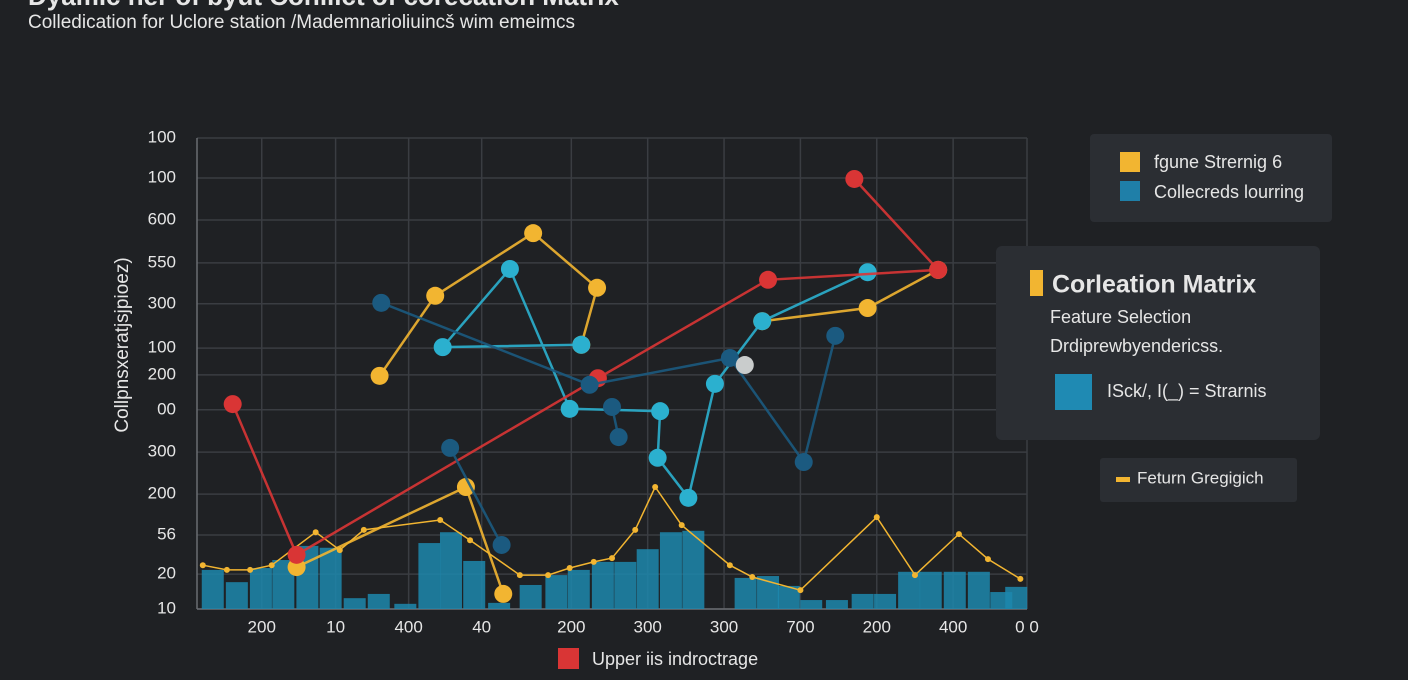 Image resolution: width=1408 pixels, height=680 pixels. What do you see at coordinates (1229, 192) in the screenshot?
I see `legend-label: Collecreds lourring` at bounding box center [1229, 192].